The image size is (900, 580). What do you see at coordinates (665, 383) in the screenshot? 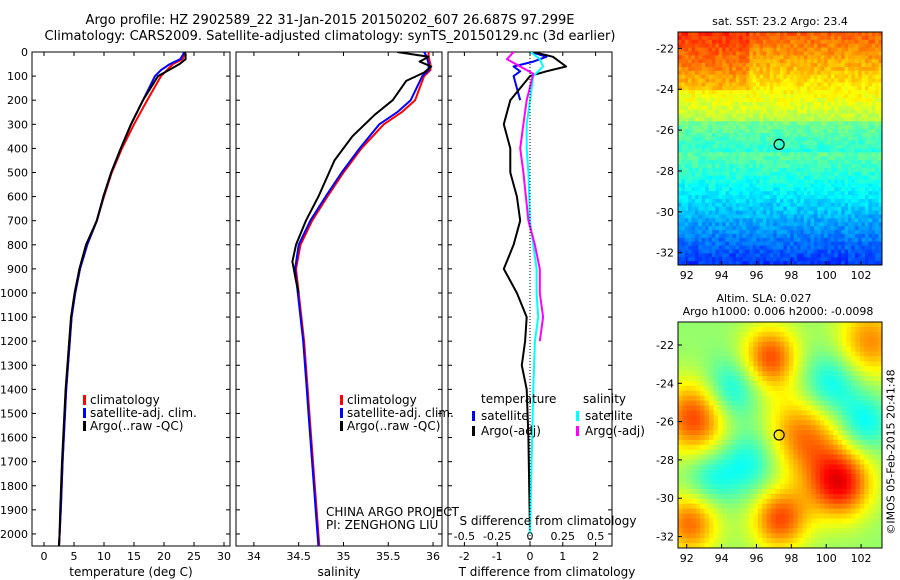
I see `sla-map-ytick-label: -24` at bounding box center [665, 383].